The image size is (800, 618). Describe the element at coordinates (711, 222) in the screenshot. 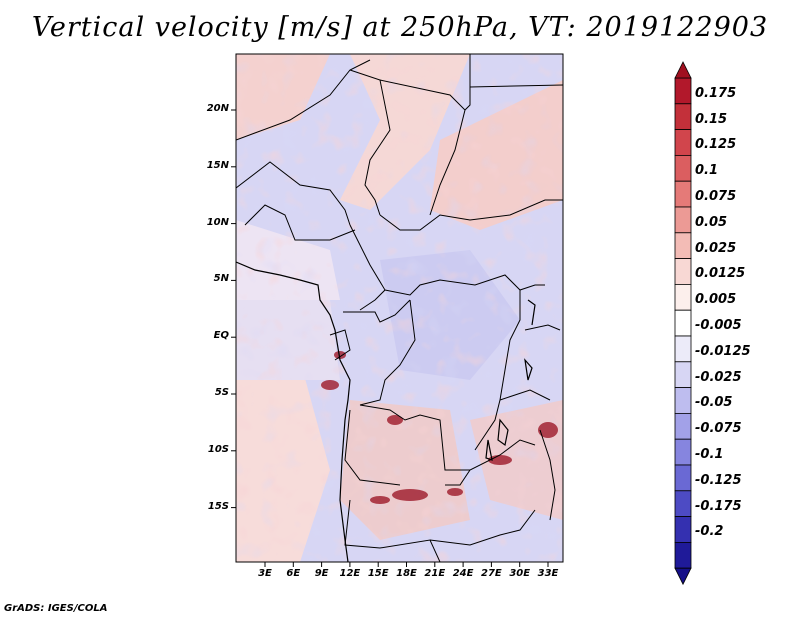

I see `colorbar-label: 0.05` at that location.